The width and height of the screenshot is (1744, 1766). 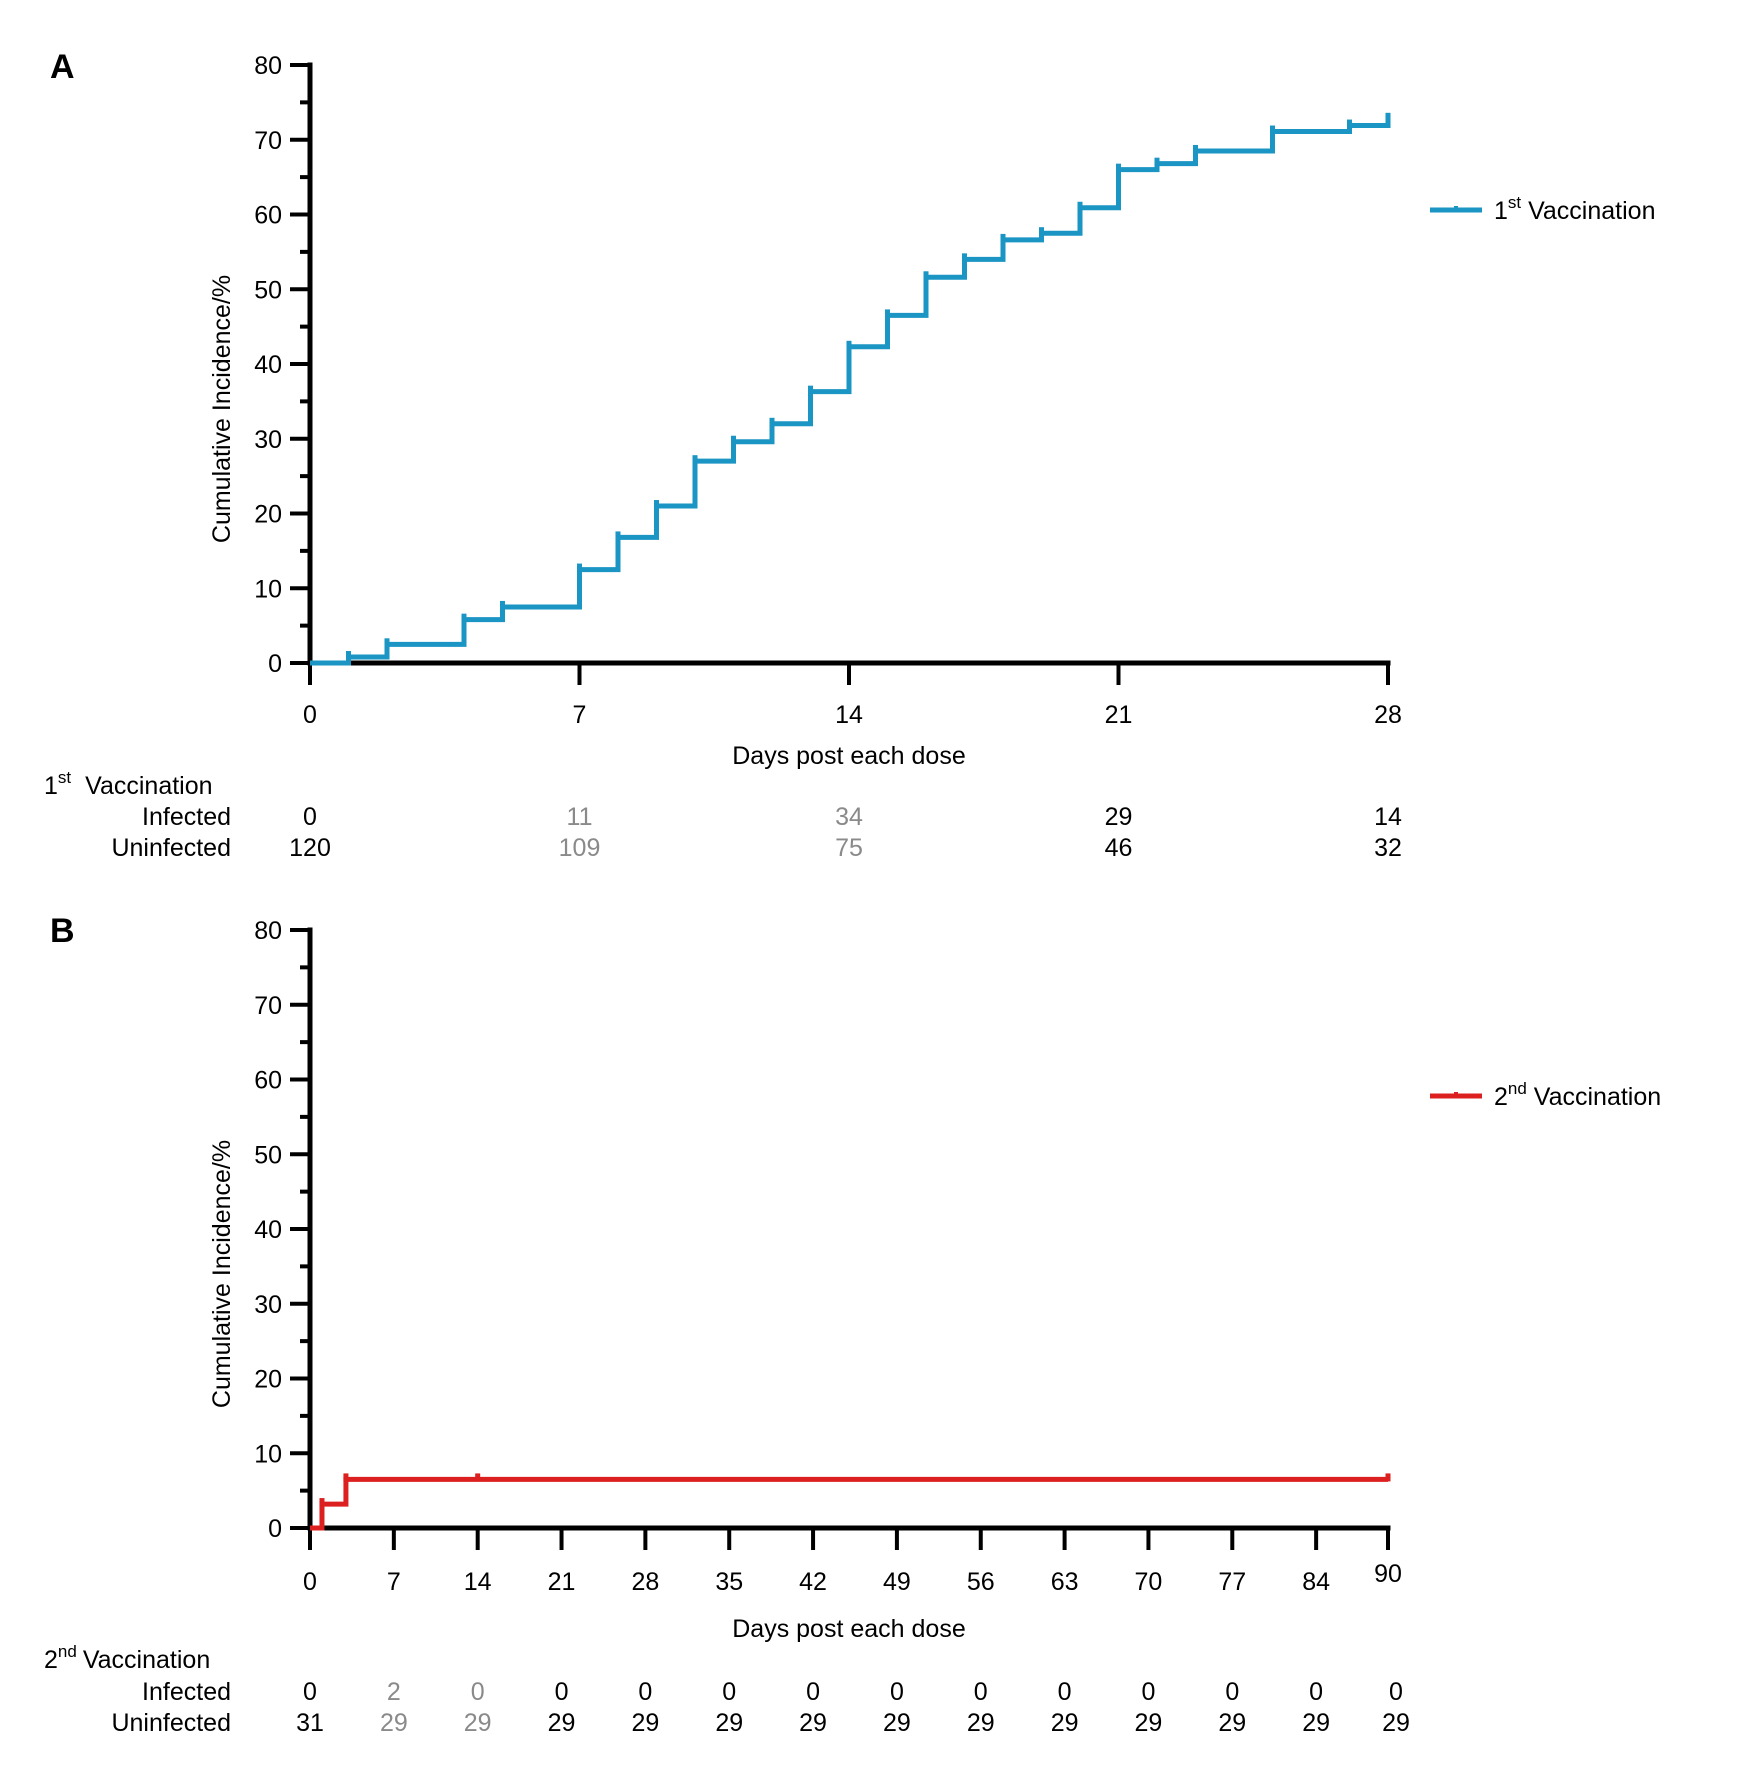 What do you see at coordinates (275, 664) in the screenshot?
I see `y-tick-label: 0` at bounding box center [275, 664].